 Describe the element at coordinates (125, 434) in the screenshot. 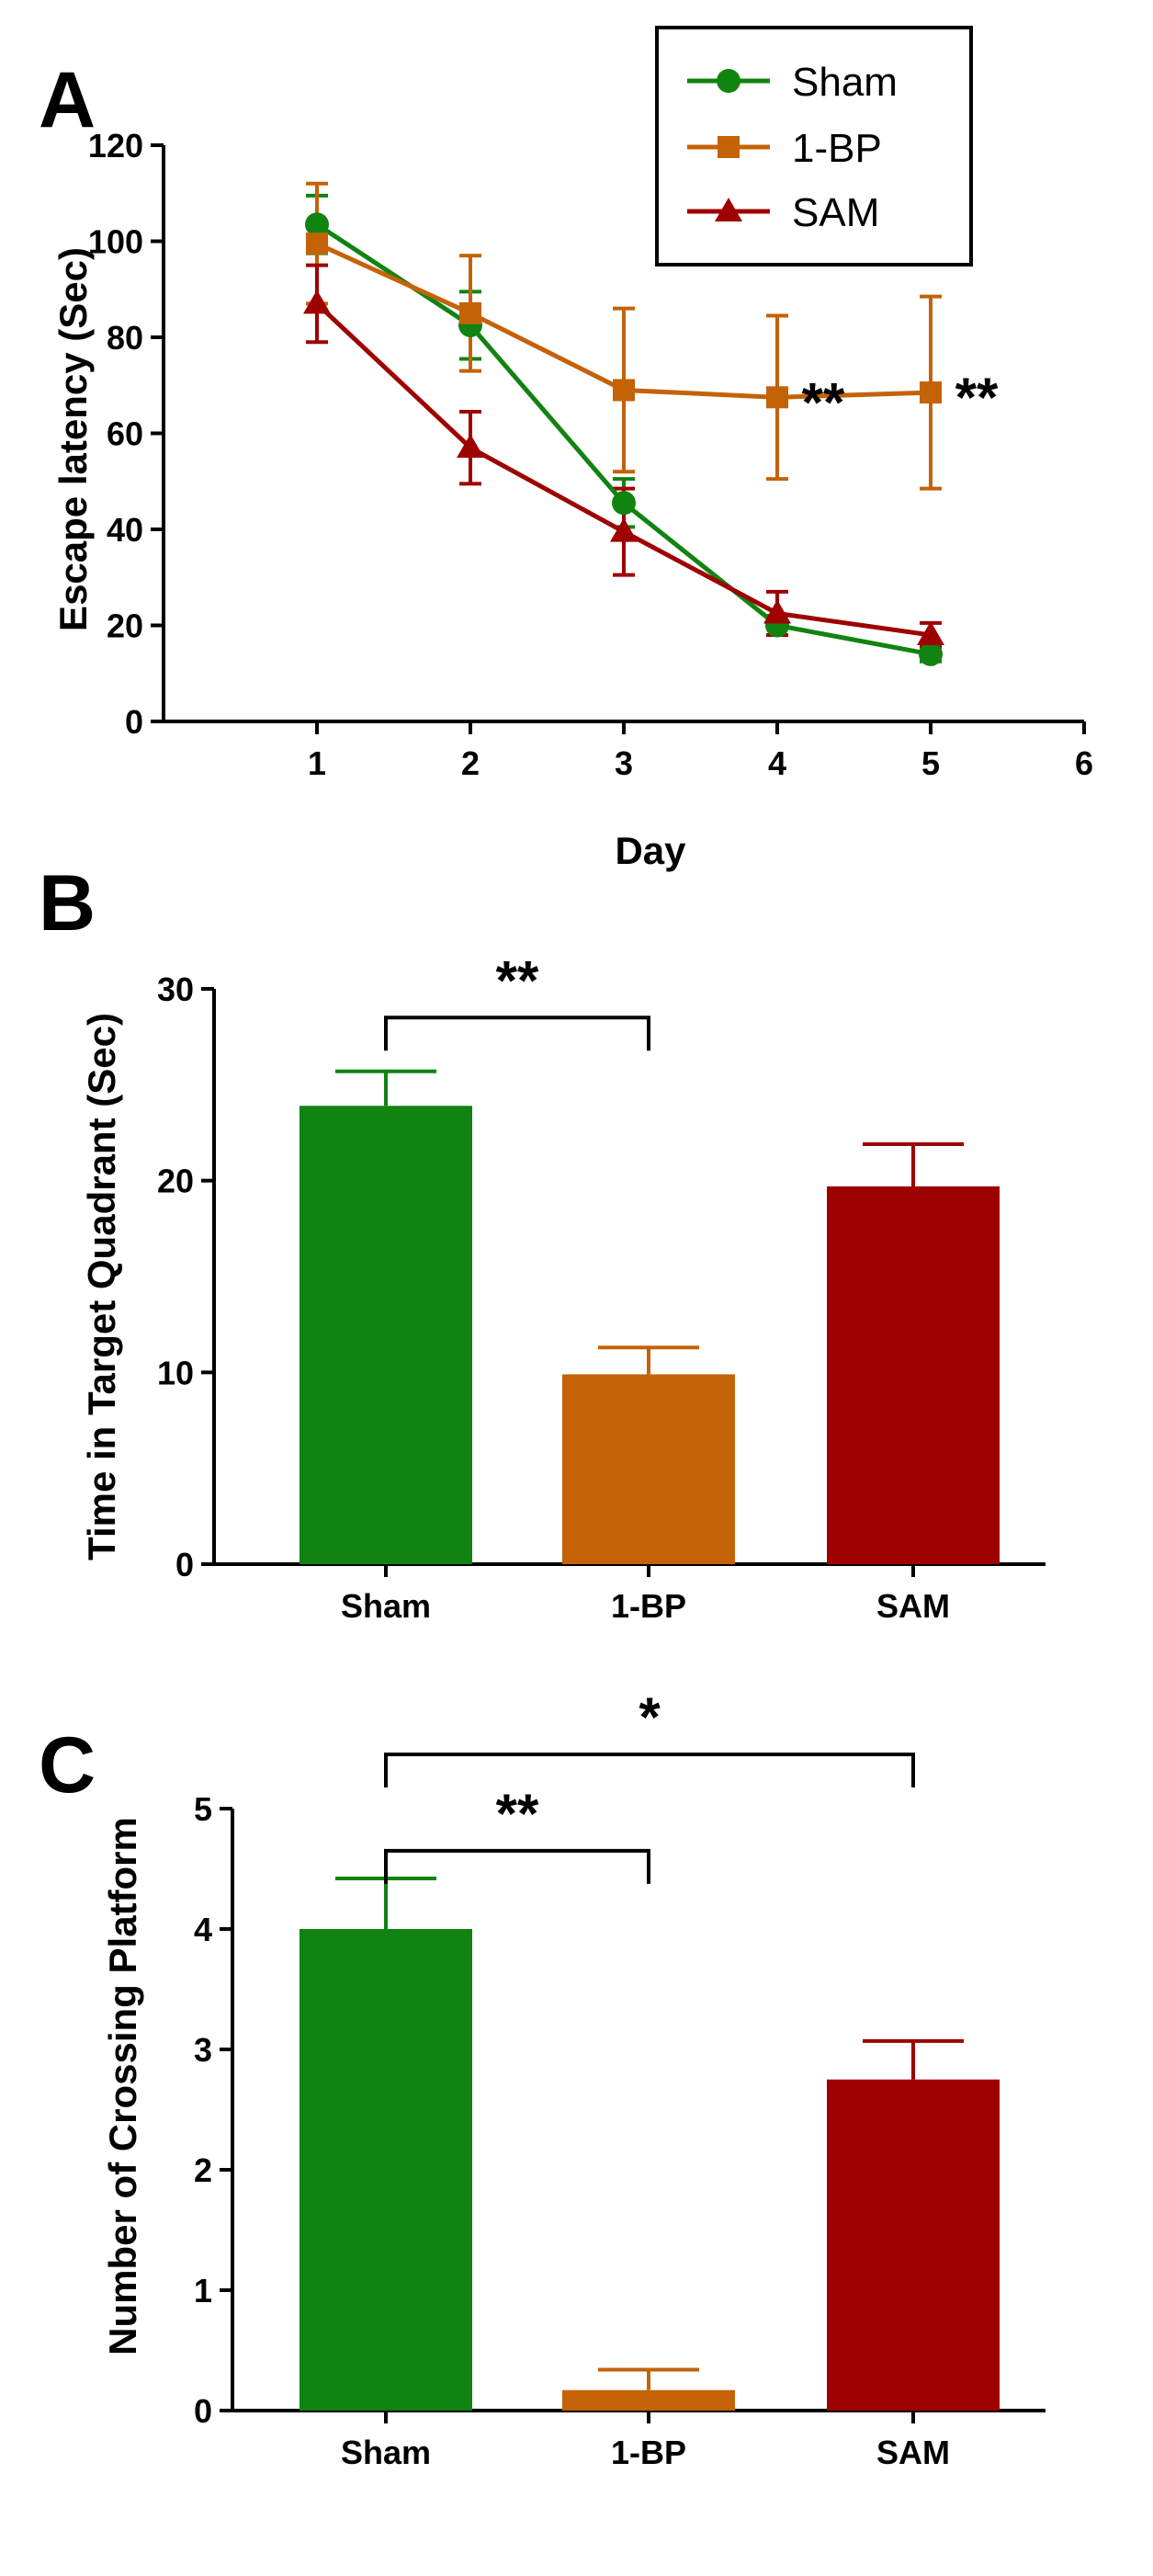

I see `y-tick-label-a: 60` at that location.